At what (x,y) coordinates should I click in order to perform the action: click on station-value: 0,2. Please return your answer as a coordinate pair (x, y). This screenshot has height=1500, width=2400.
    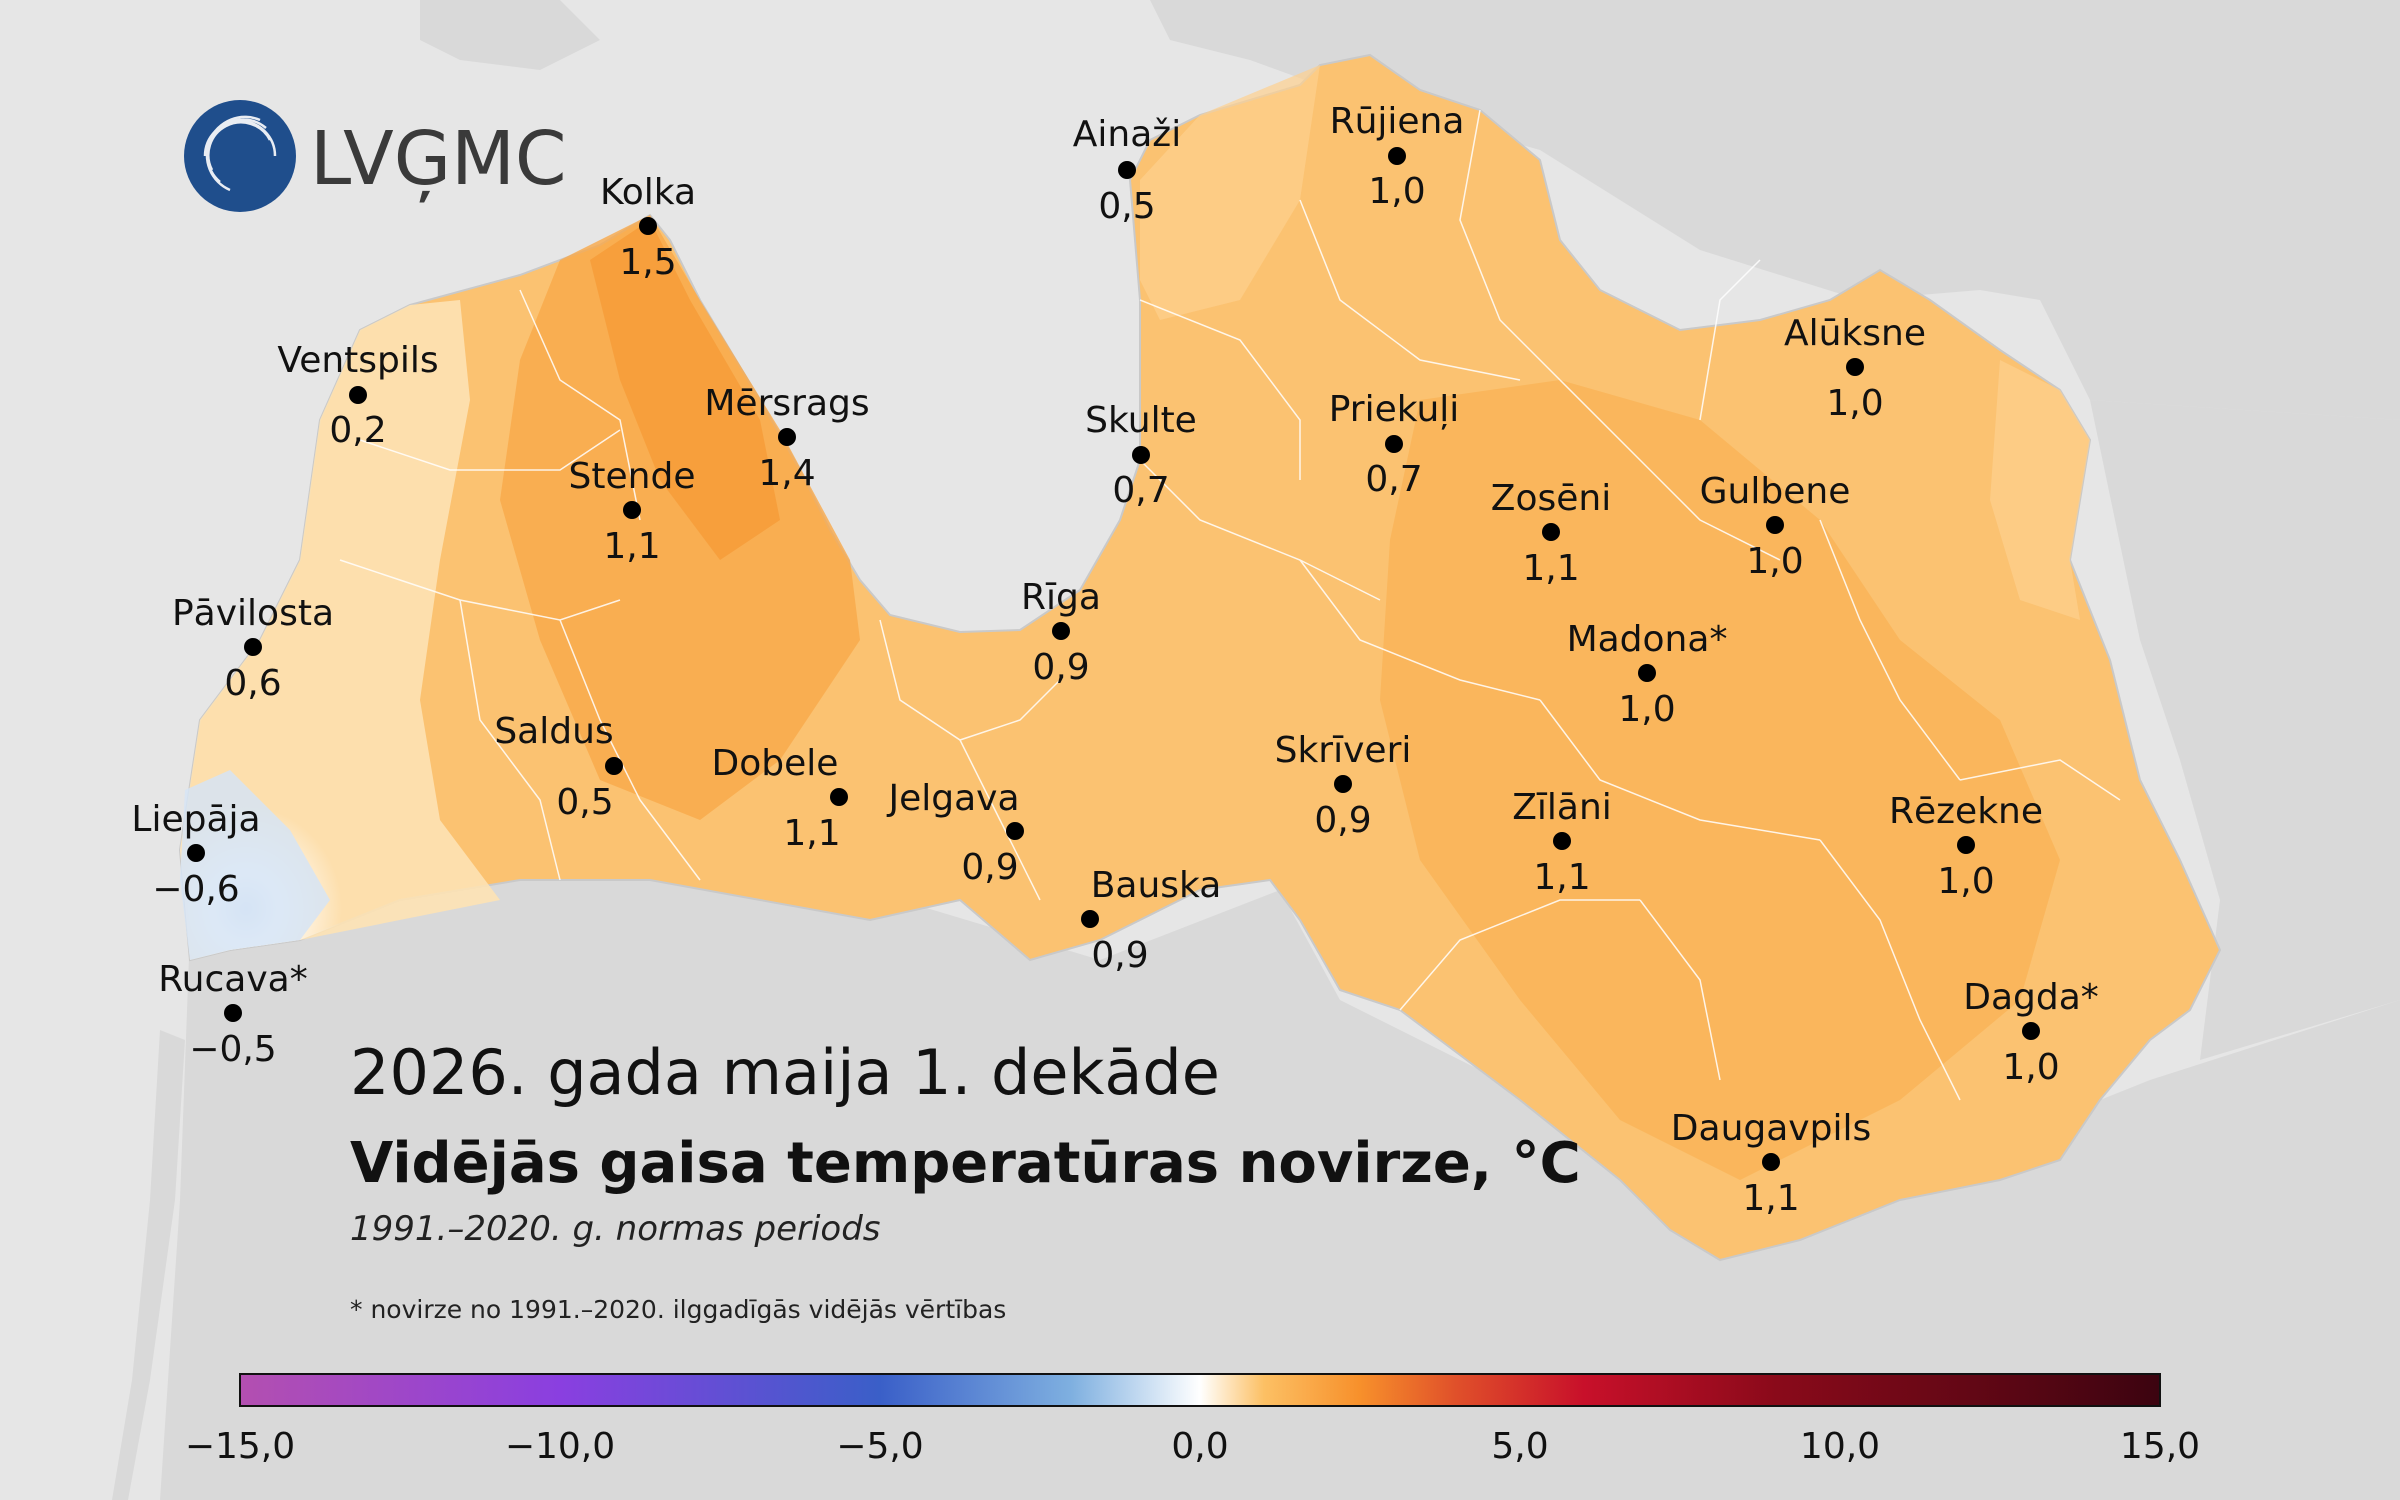
    Looking at the image, I should click on (357, 430).